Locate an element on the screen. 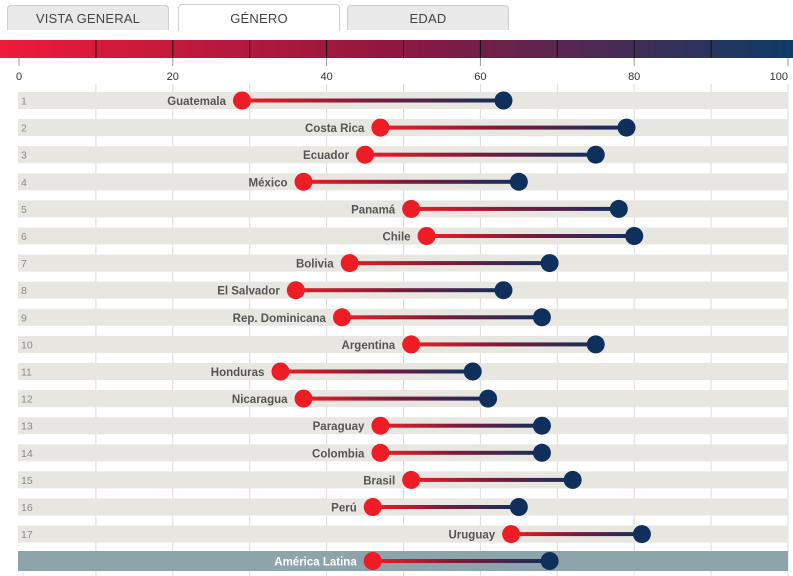  row-rank: 7 is located at coordinates (24, 264).